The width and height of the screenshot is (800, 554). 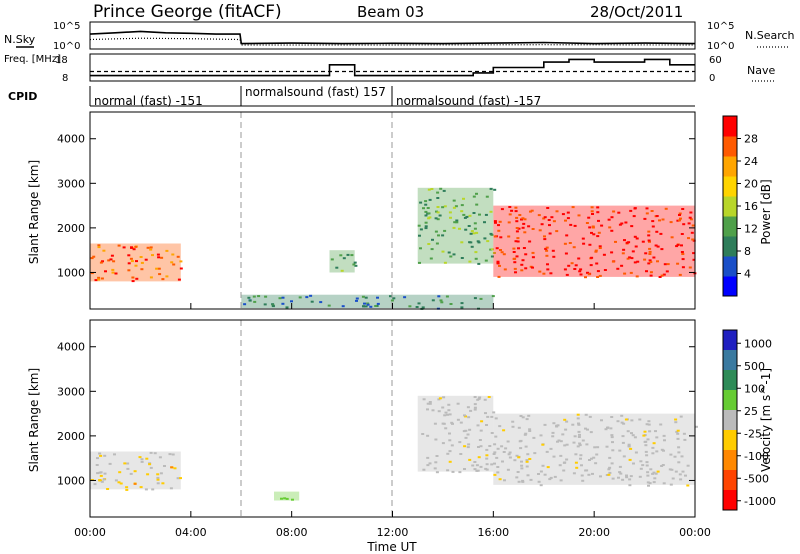 I want to click on noise-left-tick-top: 10^5, so click(x=66, y=26).